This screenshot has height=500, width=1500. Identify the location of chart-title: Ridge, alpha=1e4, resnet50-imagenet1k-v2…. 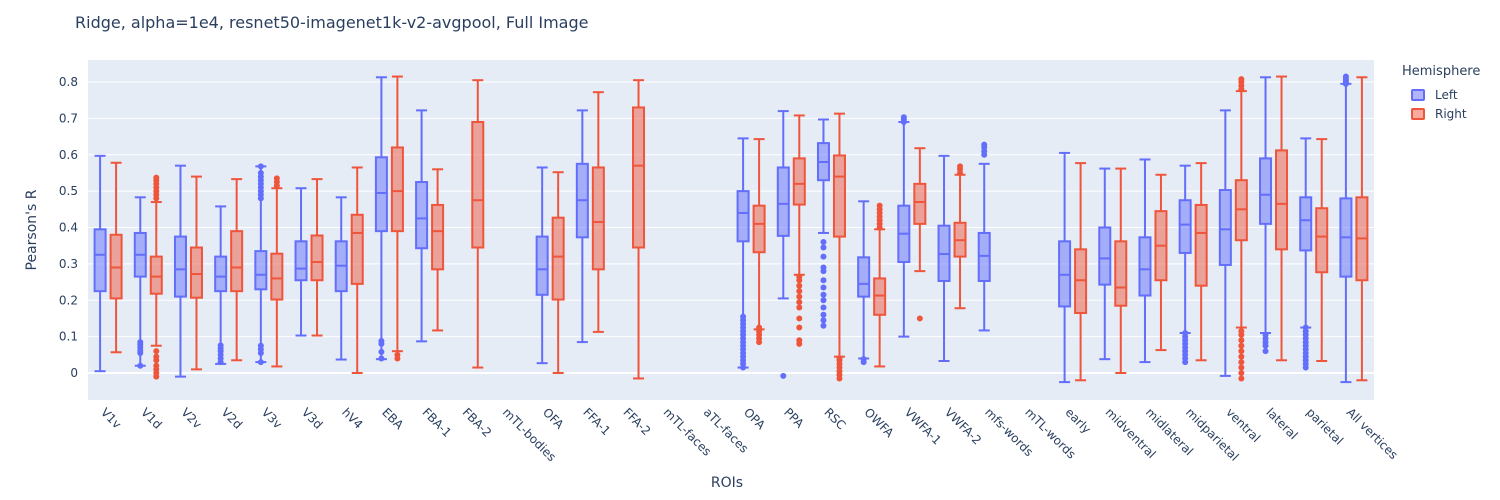
(332, 22).